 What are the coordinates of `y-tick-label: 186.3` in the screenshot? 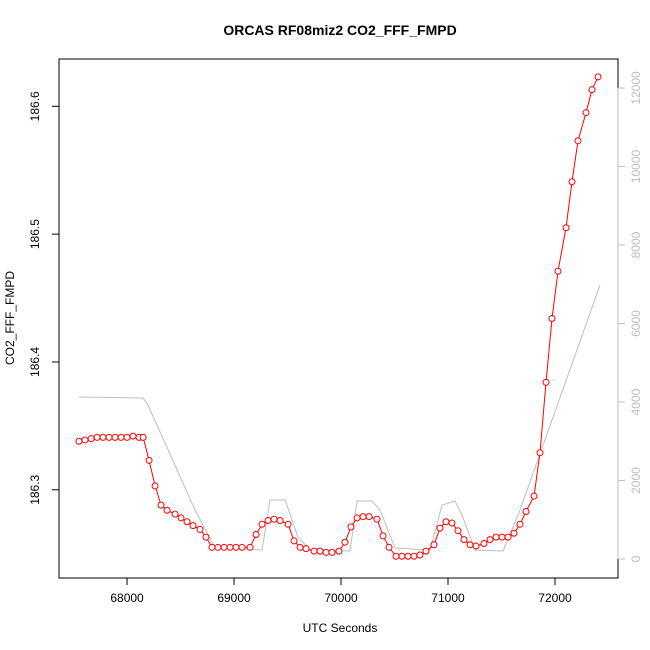 It's located at (35, 489).